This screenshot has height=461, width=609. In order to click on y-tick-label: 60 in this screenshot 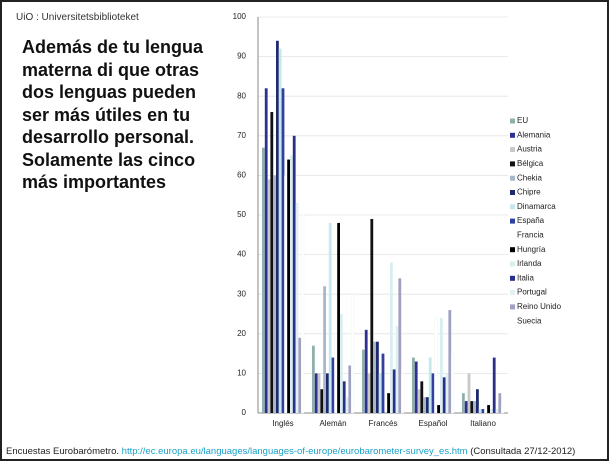, I will do `click(241, 175)`.